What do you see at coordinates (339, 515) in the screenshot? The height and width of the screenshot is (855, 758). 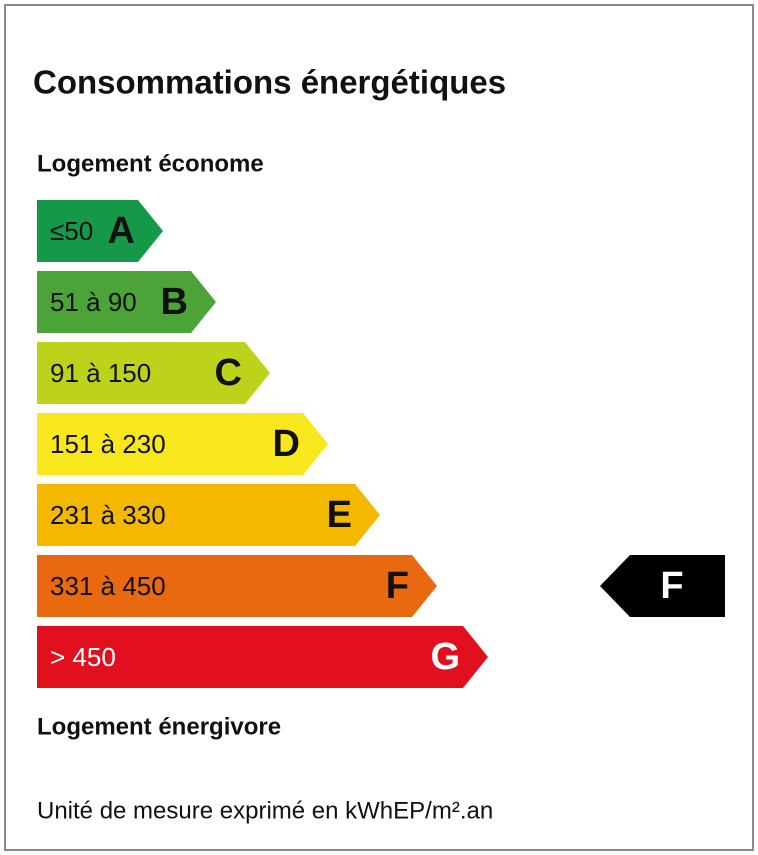 I see `band-letter: E` at bounding box center [339, 515].